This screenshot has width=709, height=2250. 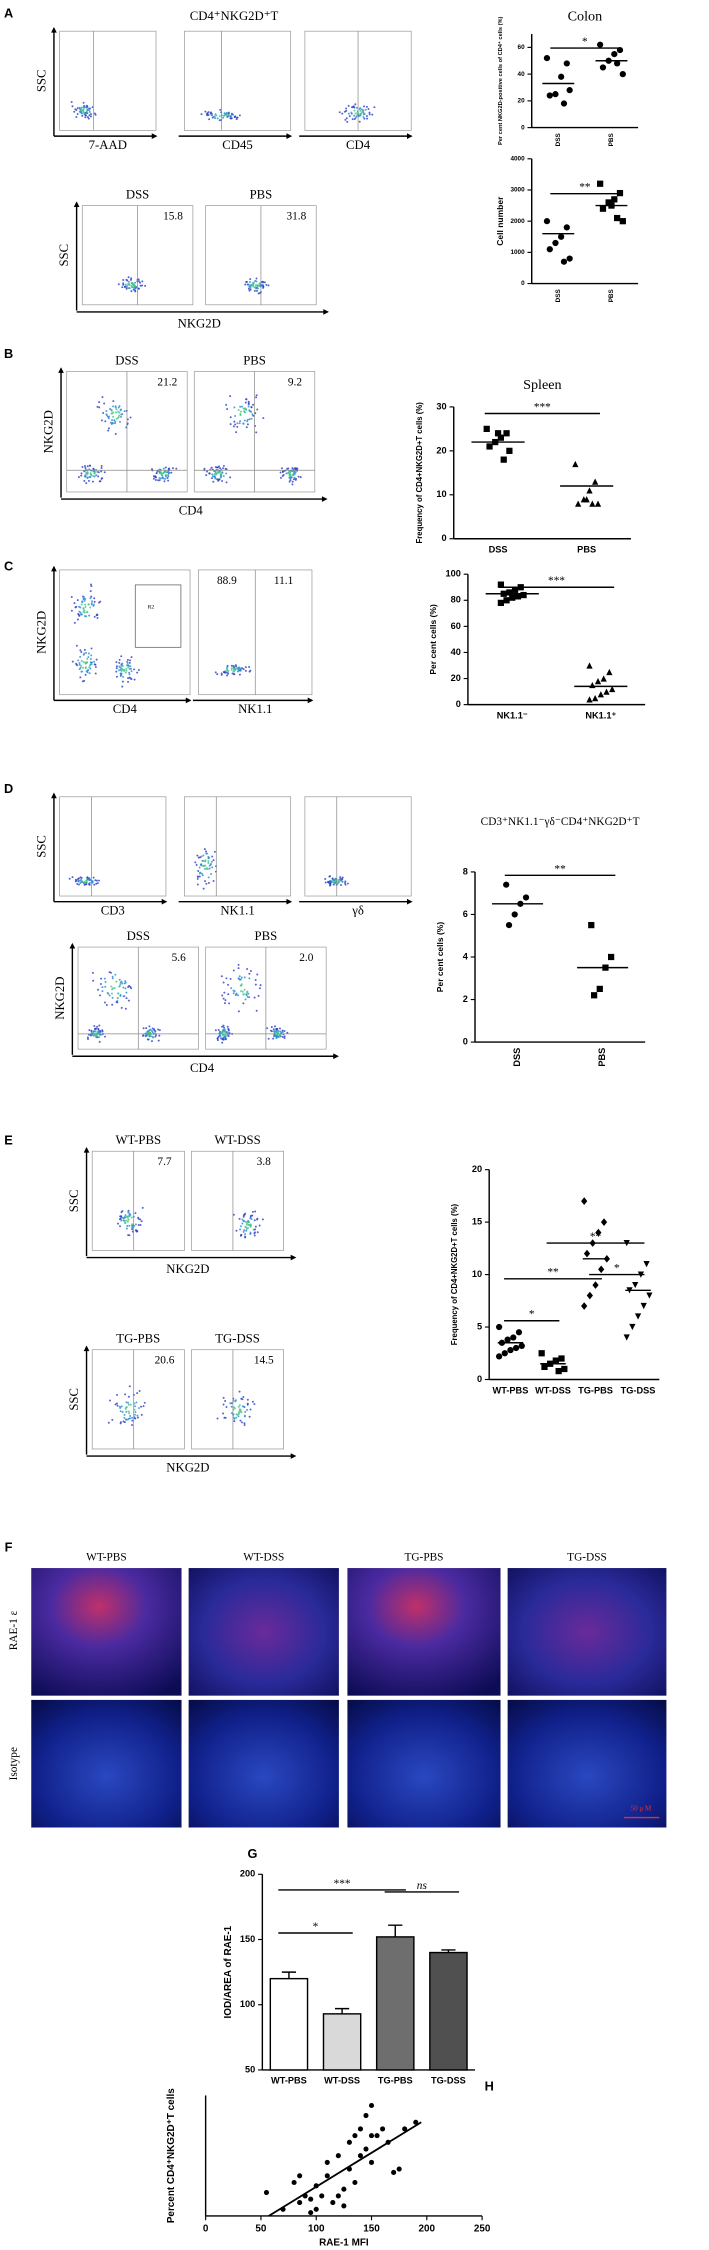 What do you see at coordinates (295, 382) in the screenshot?
I see `gate-percent: 9.2` at bounding box center [295, 382].